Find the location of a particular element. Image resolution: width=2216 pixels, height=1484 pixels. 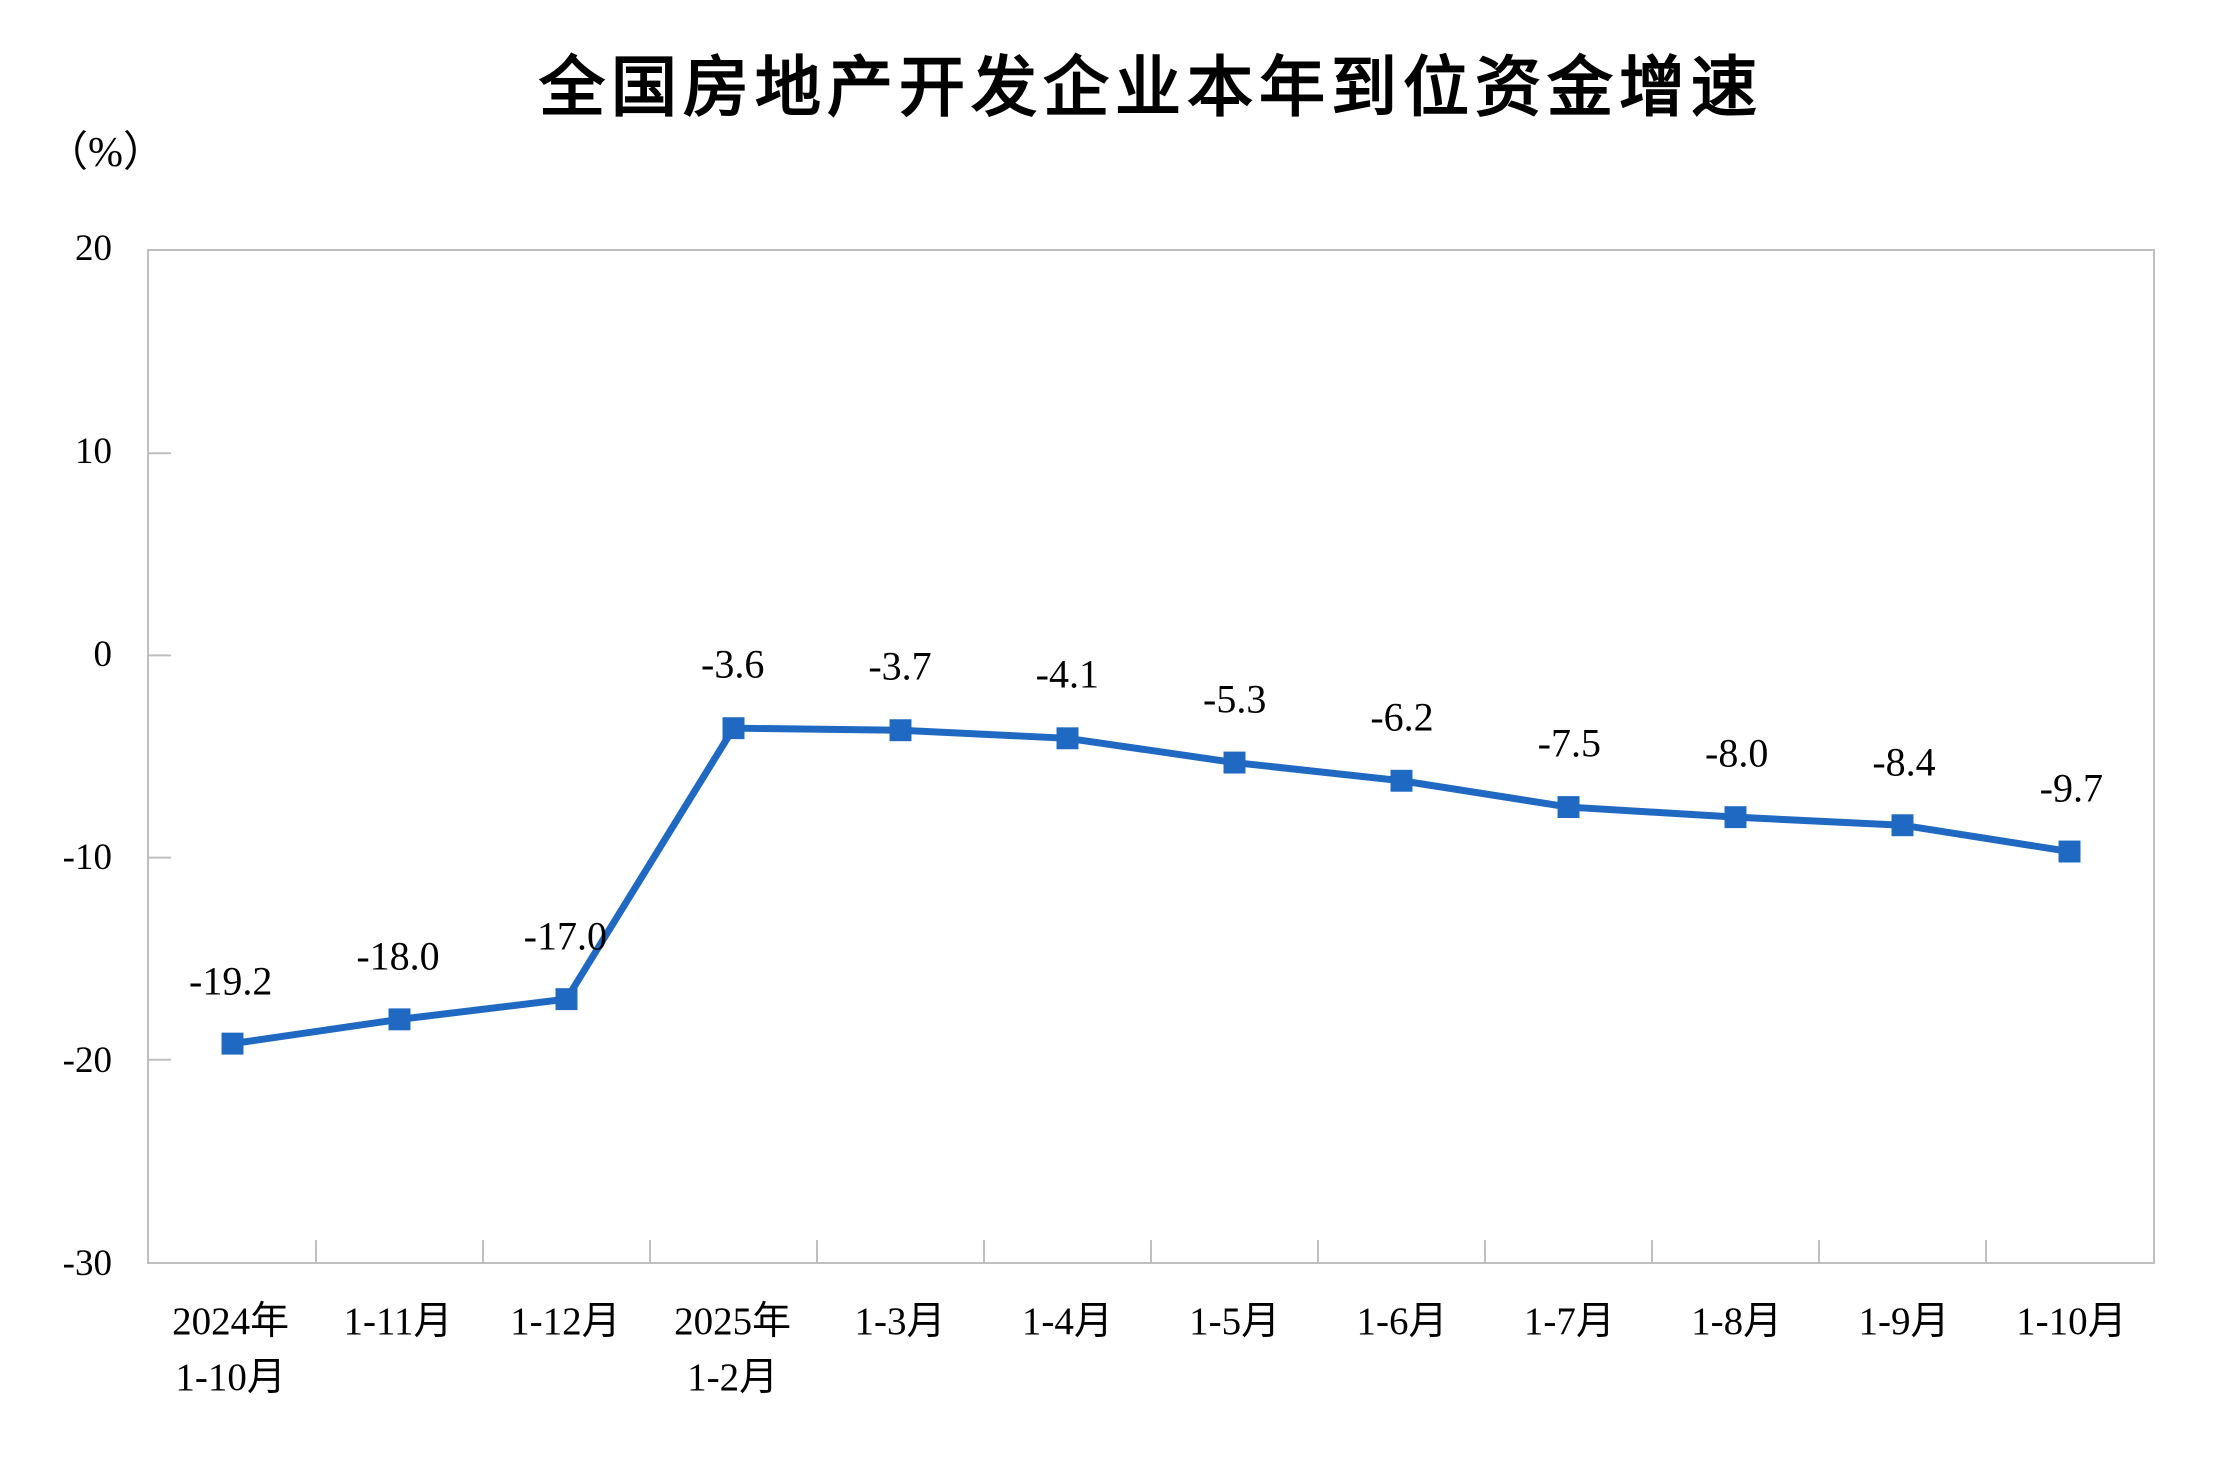

y-tick-label: -20 is located at coordinates (87, 1060).